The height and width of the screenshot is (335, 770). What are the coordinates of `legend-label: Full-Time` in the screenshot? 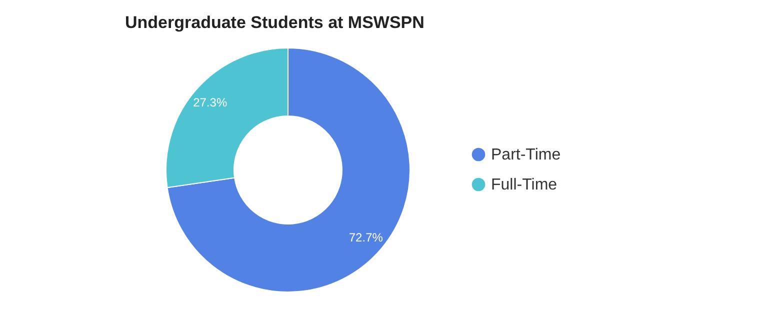 It's located at (524, 185).